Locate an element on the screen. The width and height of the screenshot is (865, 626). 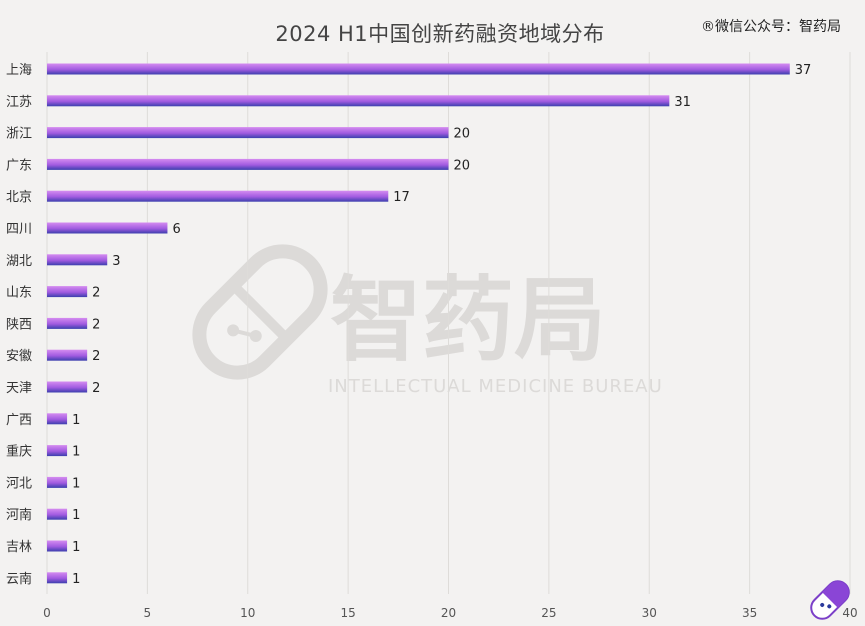
watermark: 智药局 INTELLECTUAL MEDICINE BUREAU is located at coordinates (427, 320).